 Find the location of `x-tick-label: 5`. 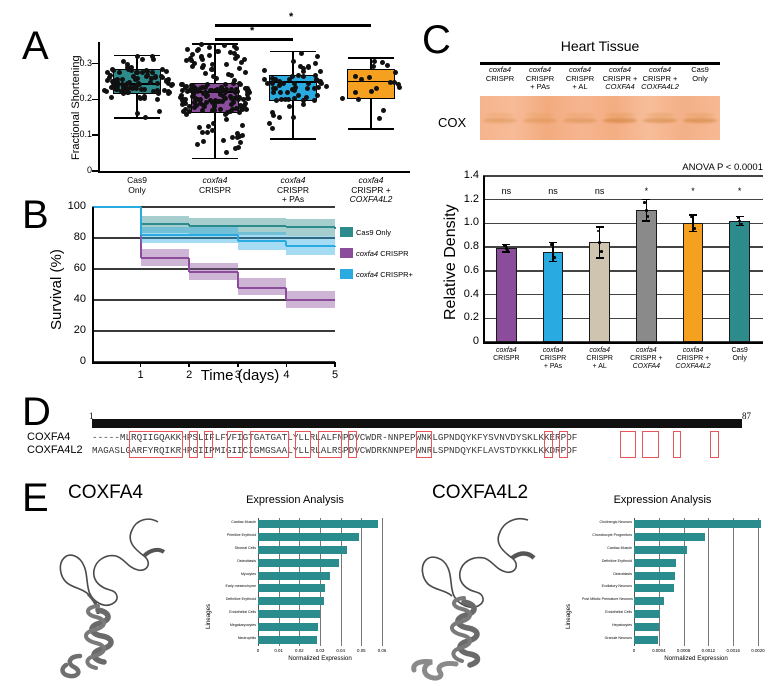

x-tick-label: 5 is located at coordinates (335, 375).